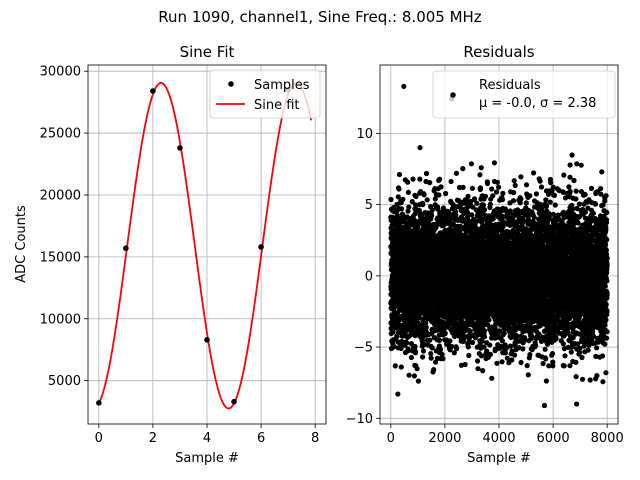  I want to click on y-tick-label: 20000, so click(60, 195).